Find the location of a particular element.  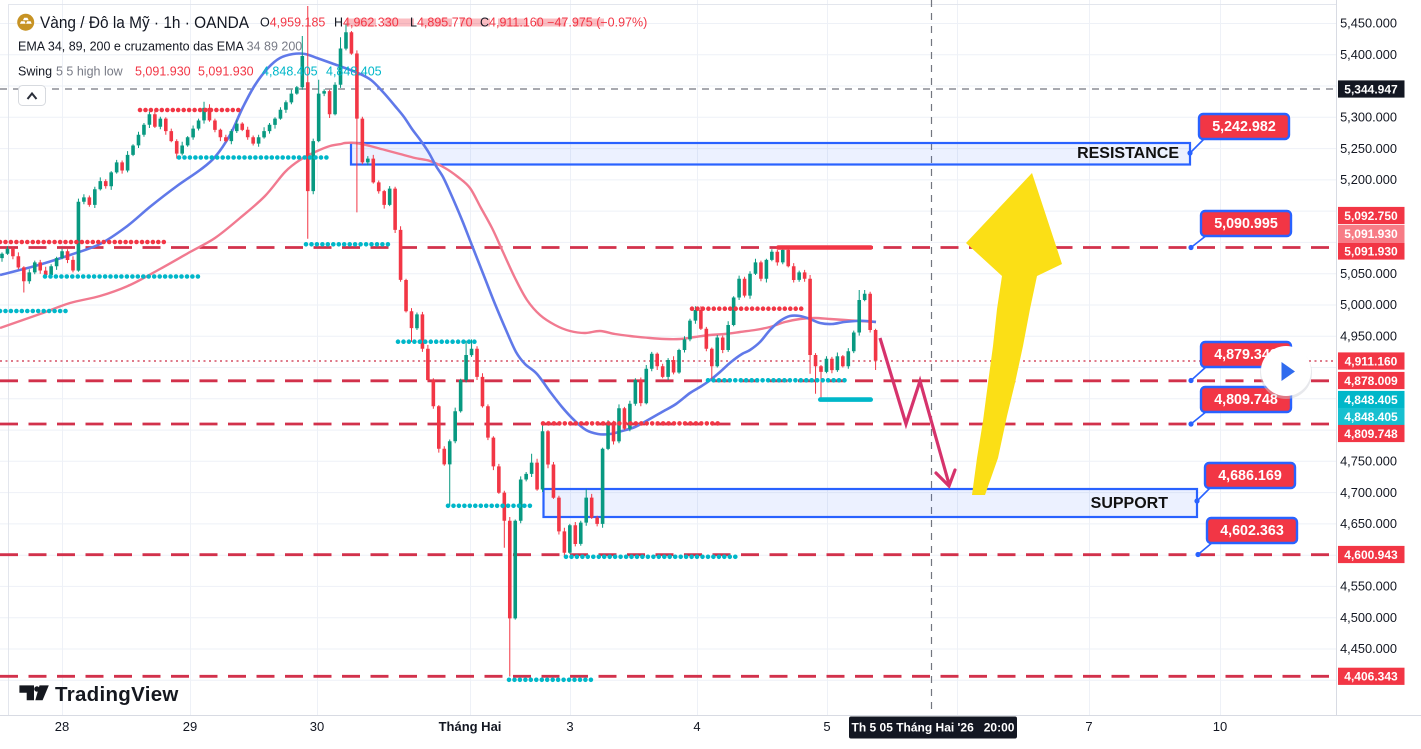

svg-text: 5,344.947 is located at coordinates (1371, 89).